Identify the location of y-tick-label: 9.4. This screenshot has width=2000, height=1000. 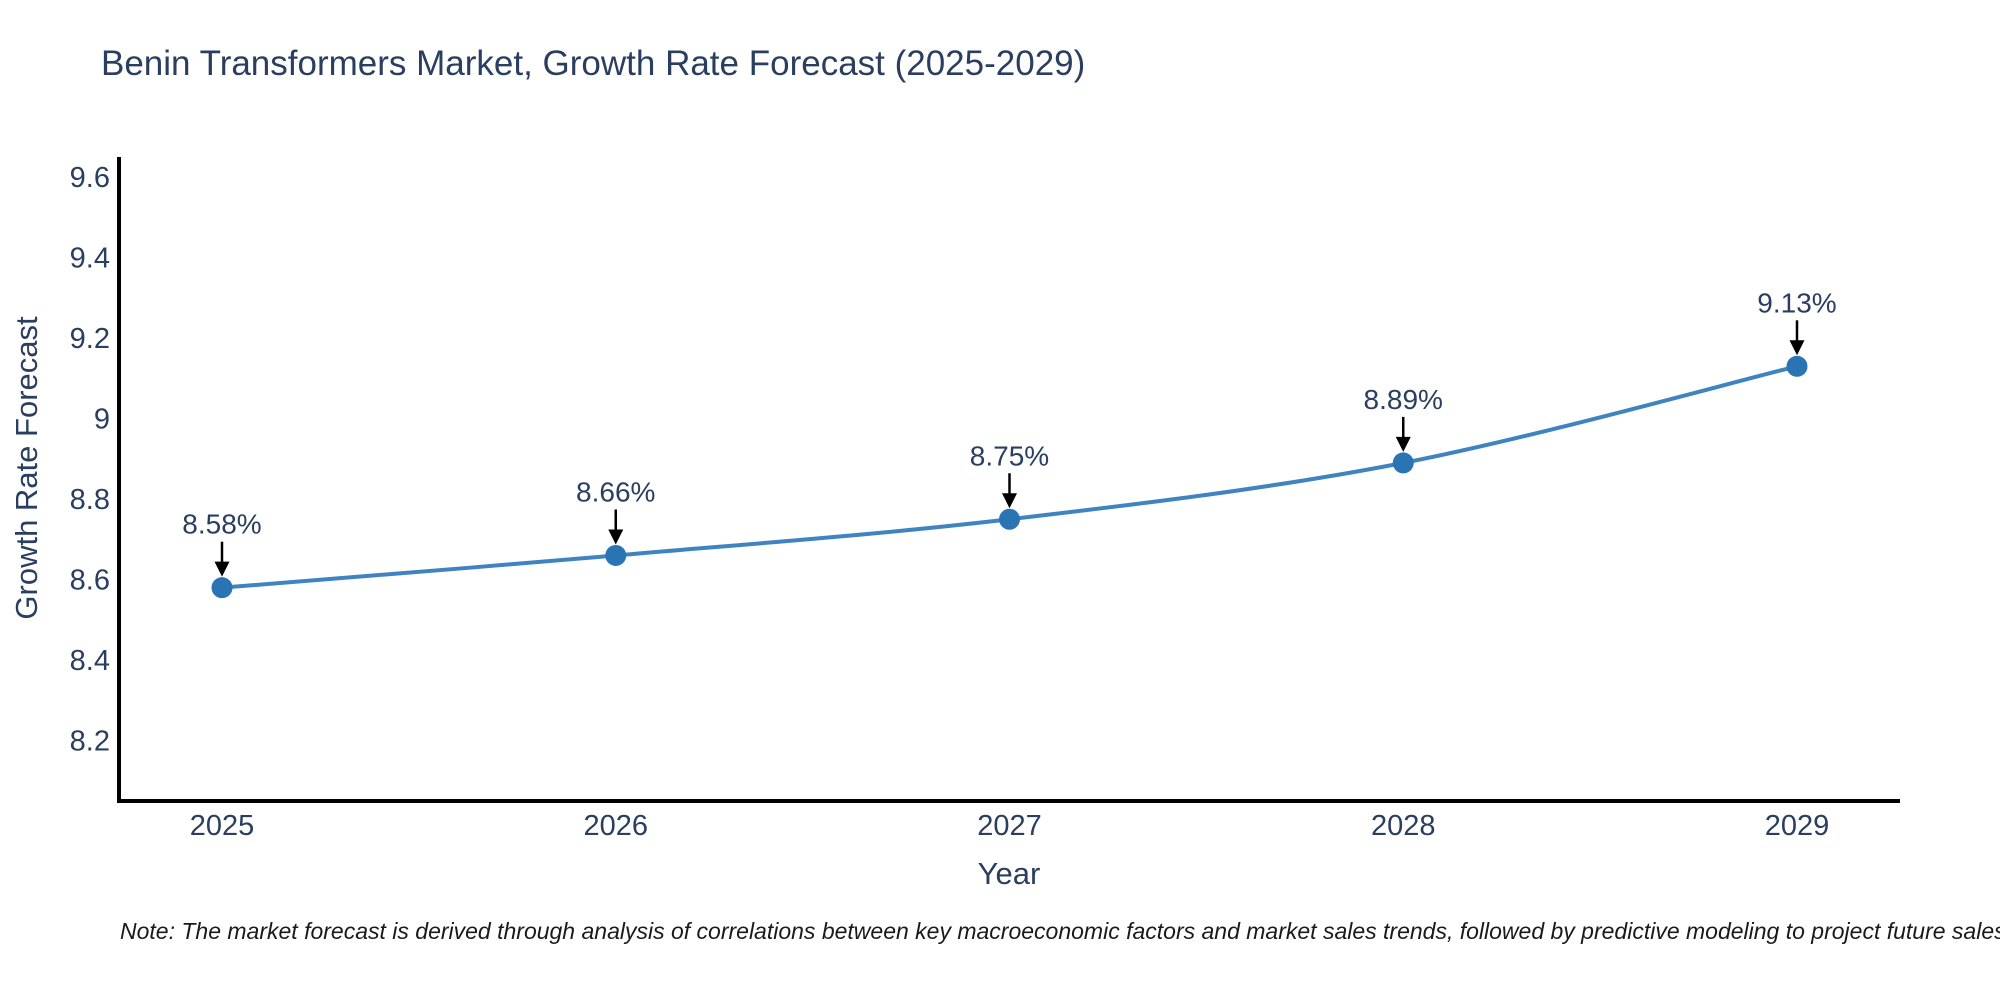
(90, 259).